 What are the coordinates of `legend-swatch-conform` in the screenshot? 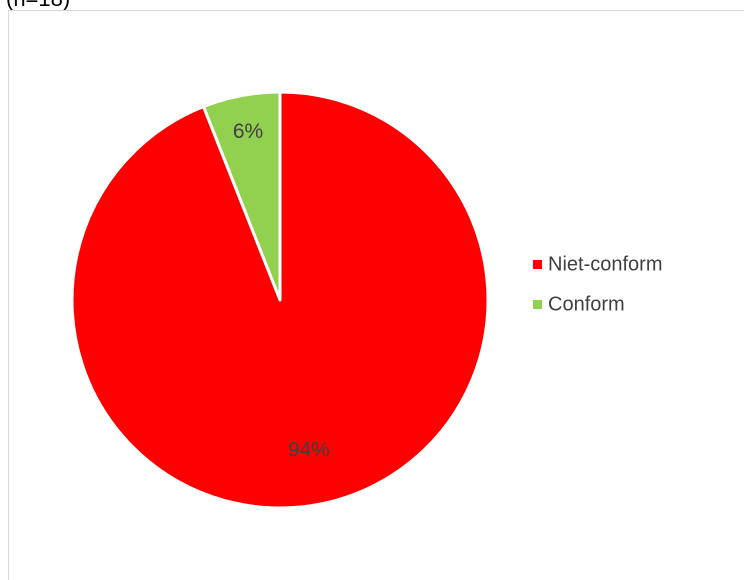 It's located at (537, 304).